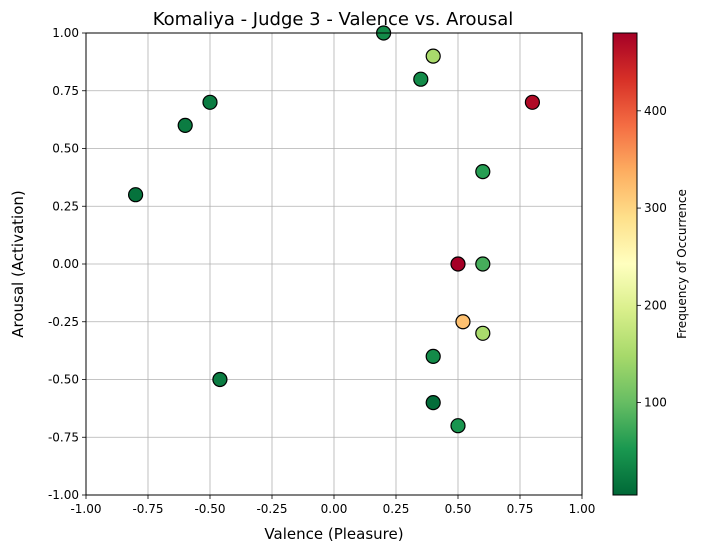 Image resolution: width=701 pixels, height=552 pixels. I want to click on y-tick-label: -0.50, so click(63, 380).